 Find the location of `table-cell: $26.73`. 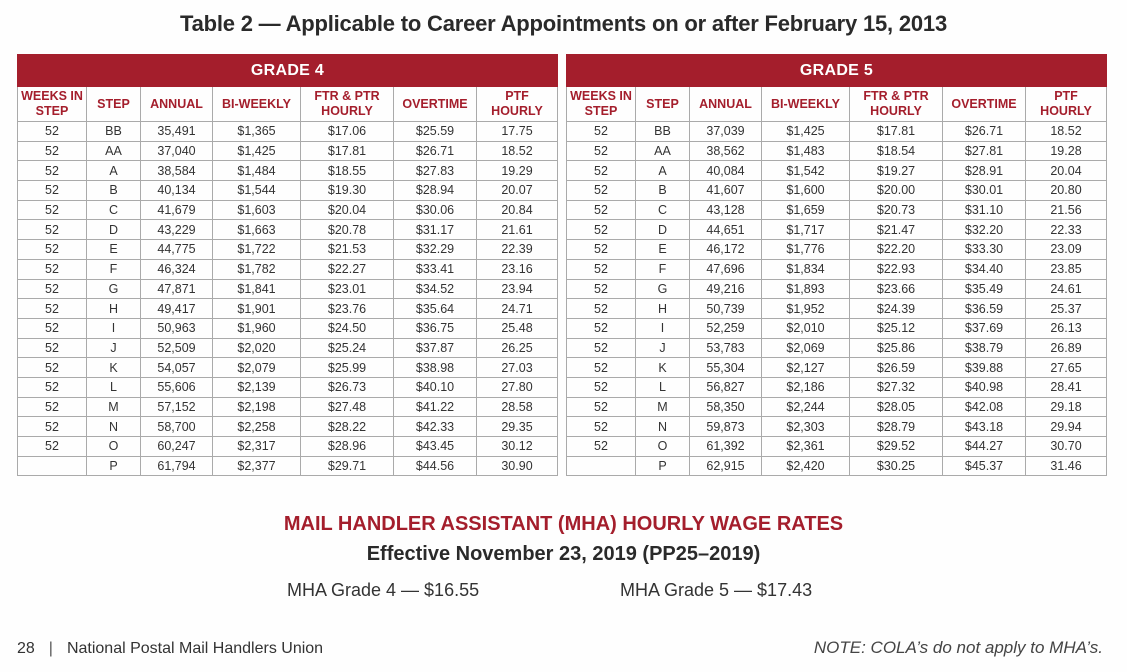

table-cell: $26.73 is located at coordinates (347, 387).